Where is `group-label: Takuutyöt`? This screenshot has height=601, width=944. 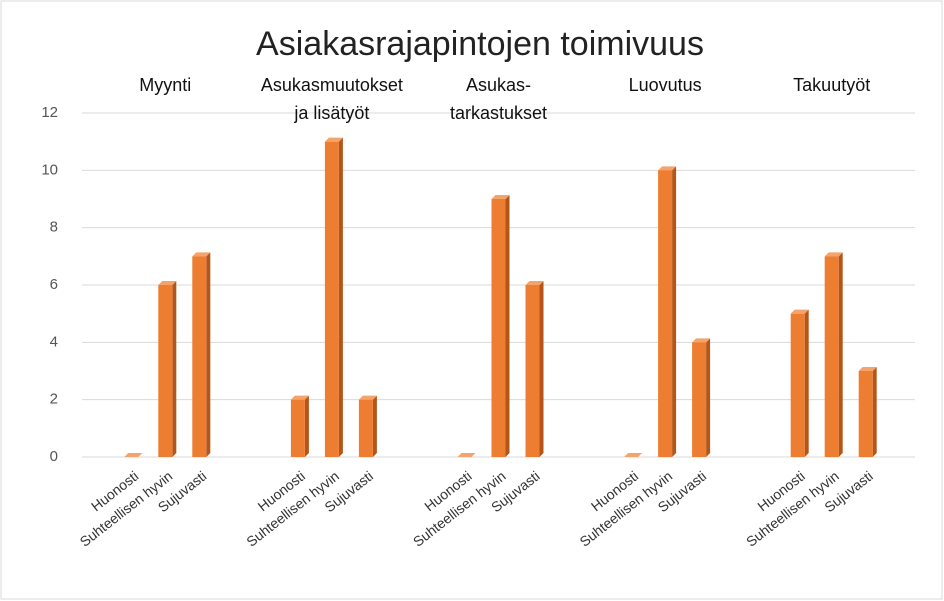 group-label: Takuutyöt is located at coordinates (831, 85).